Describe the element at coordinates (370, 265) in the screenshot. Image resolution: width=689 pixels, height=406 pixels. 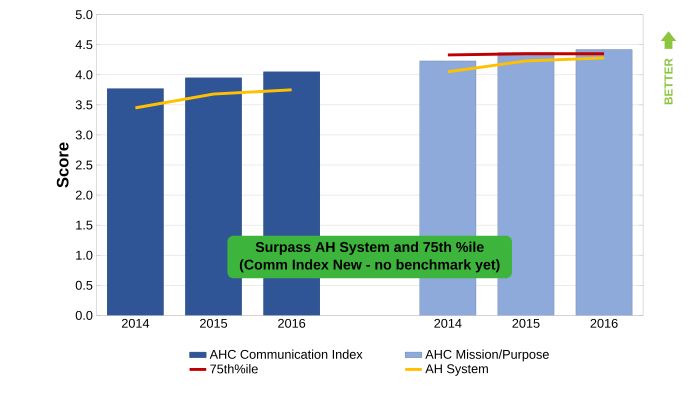
I see `annotation: (Comm Index New - no benchmark yet)` at that location.